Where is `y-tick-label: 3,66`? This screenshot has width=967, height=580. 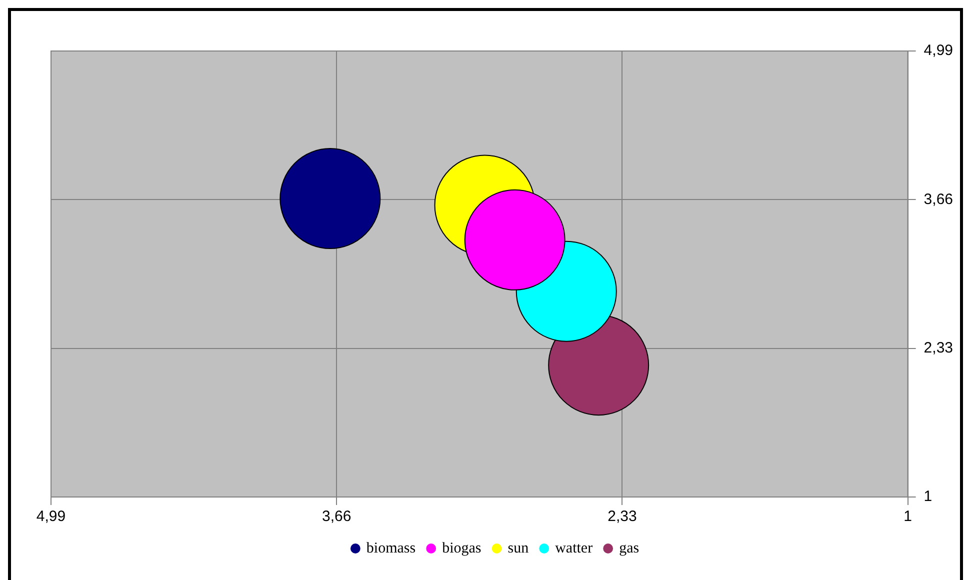 y-tick-label: 3,66 is located at coordinates (939, 199).